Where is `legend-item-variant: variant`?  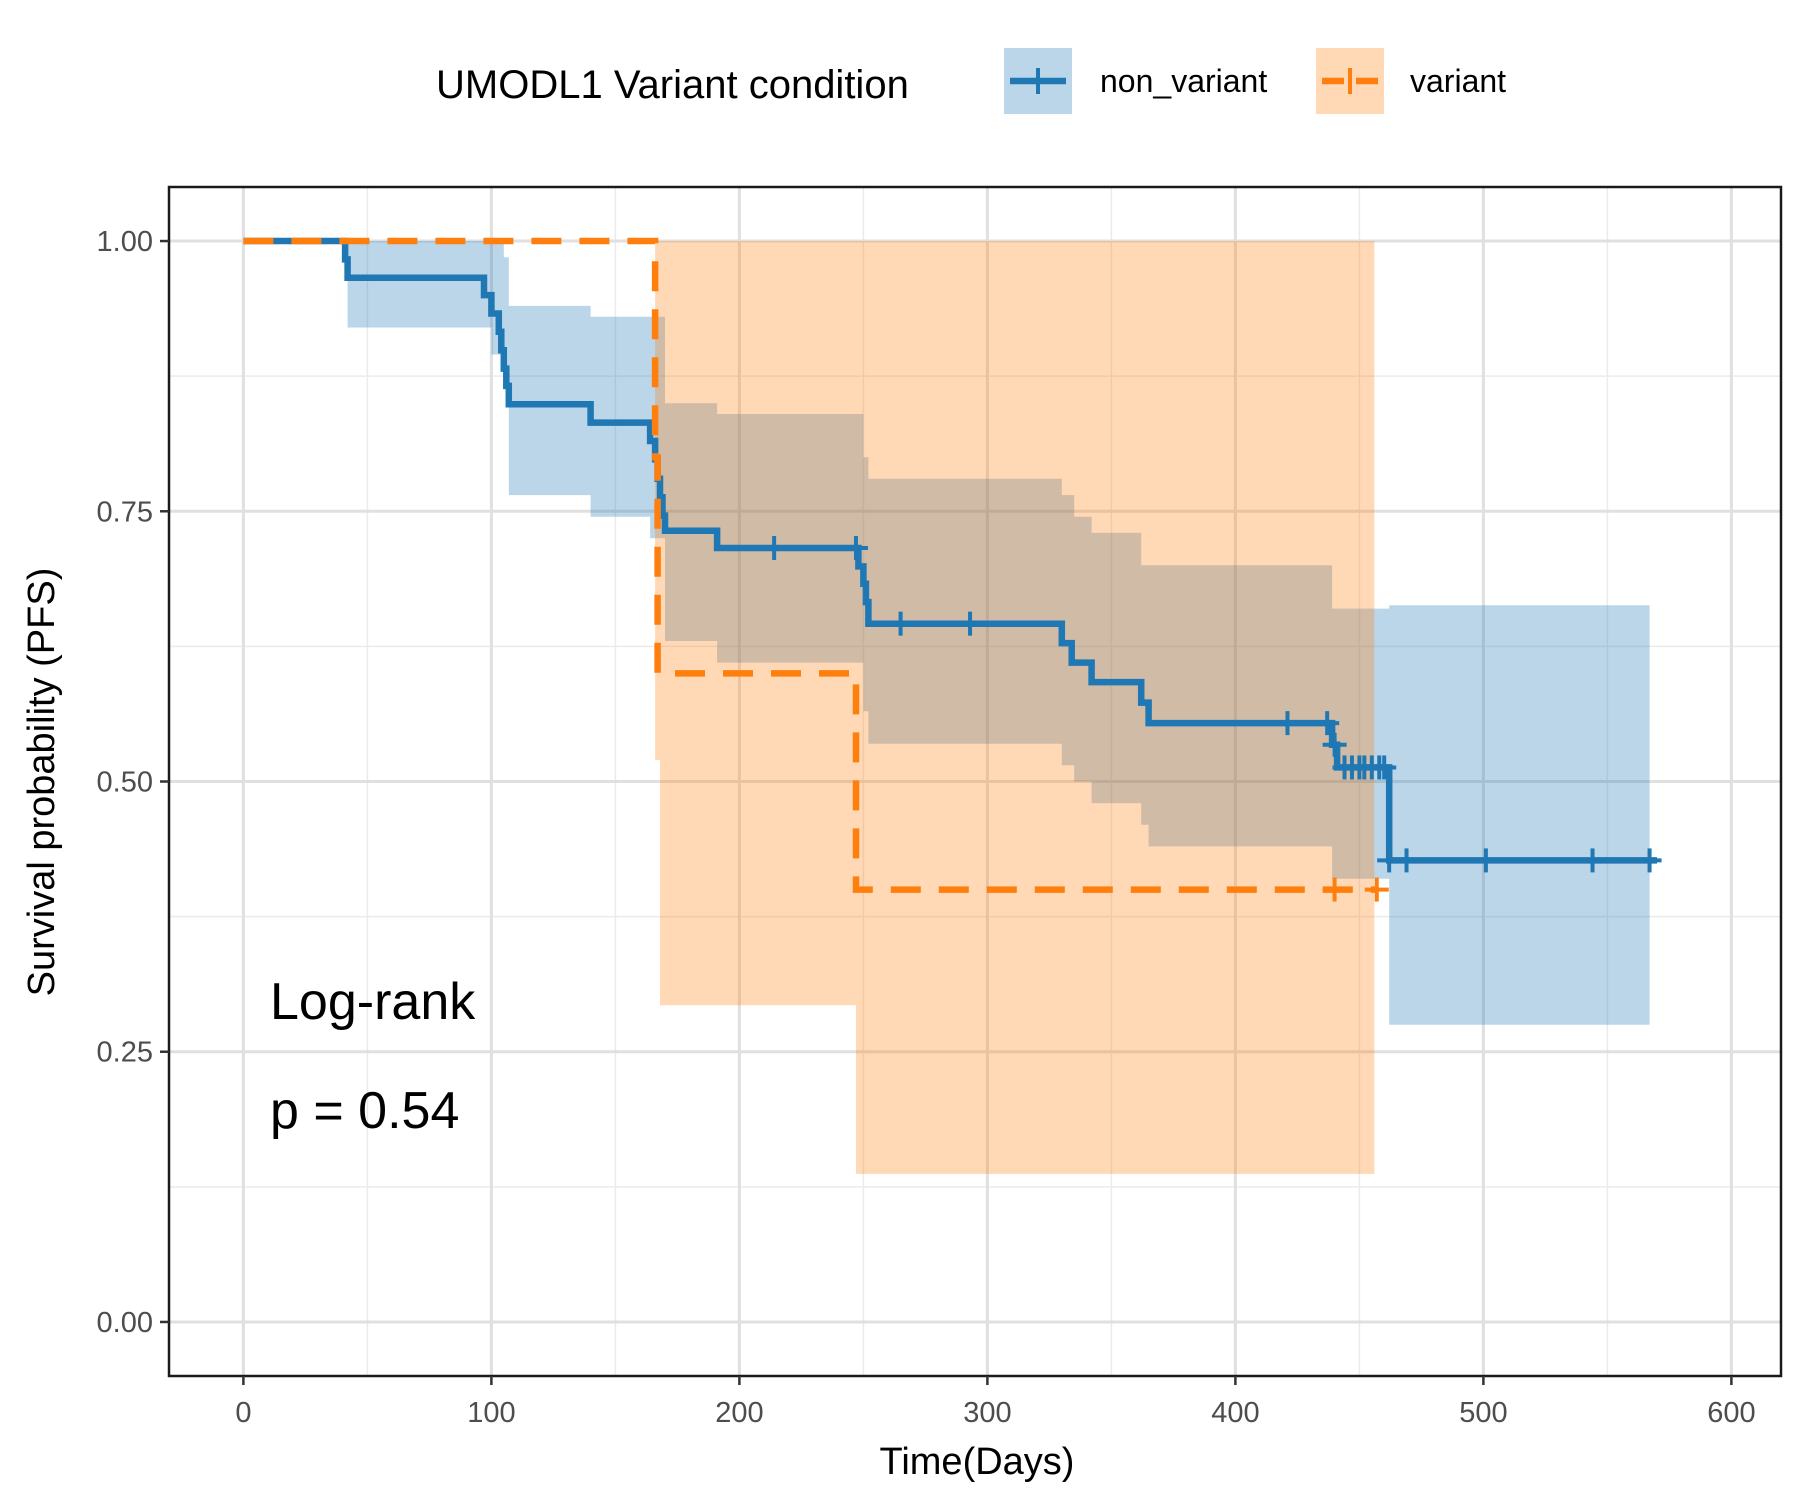
legend-item-variant: variant is located at coordinates (1411, 81).